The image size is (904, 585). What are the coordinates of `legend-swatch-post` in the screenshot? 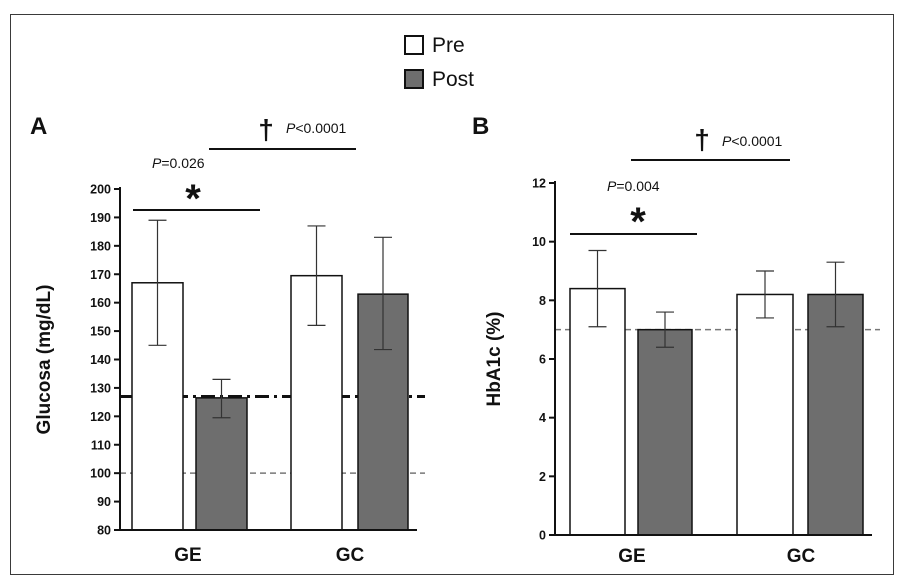 It's located at (414, 79).